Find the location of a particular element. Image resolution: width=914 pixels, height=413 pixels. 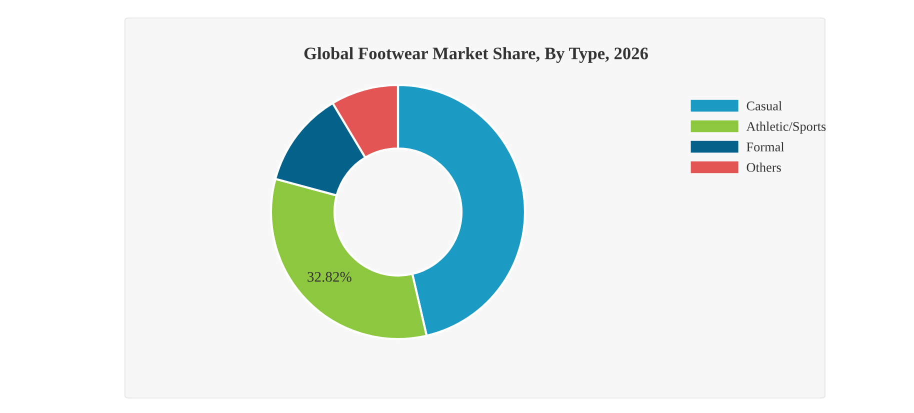

legend-label: Formal is located at coordinates (765, 147).